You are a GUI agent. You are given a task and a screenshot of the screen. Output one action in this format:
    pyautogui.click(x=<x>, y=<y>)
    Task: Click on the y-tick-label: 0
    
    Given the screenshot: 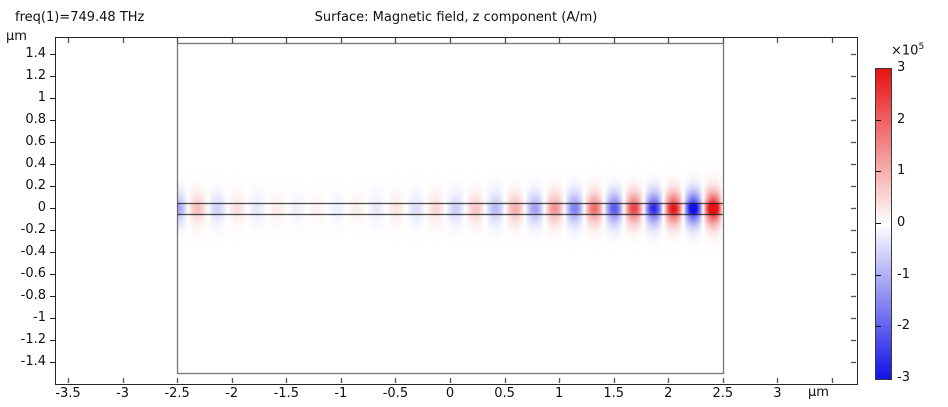 What is the action you would take?
    pyautogui.click(x=41, y=208)
    